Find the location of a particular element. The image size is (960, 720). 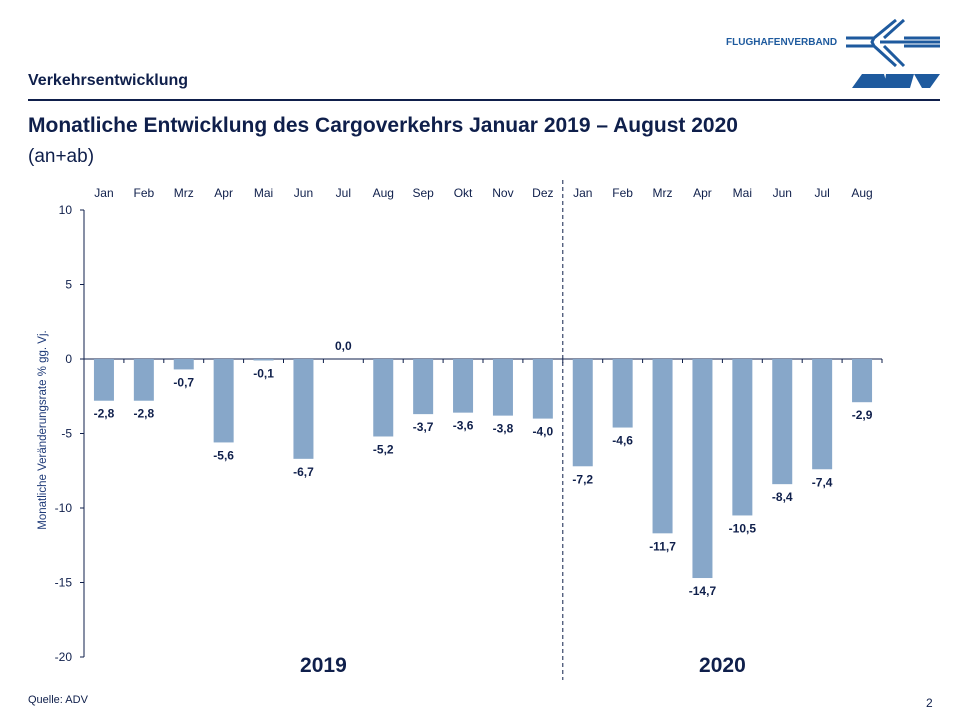

year-group-label: 2019 is located at coordinates (323, 665).